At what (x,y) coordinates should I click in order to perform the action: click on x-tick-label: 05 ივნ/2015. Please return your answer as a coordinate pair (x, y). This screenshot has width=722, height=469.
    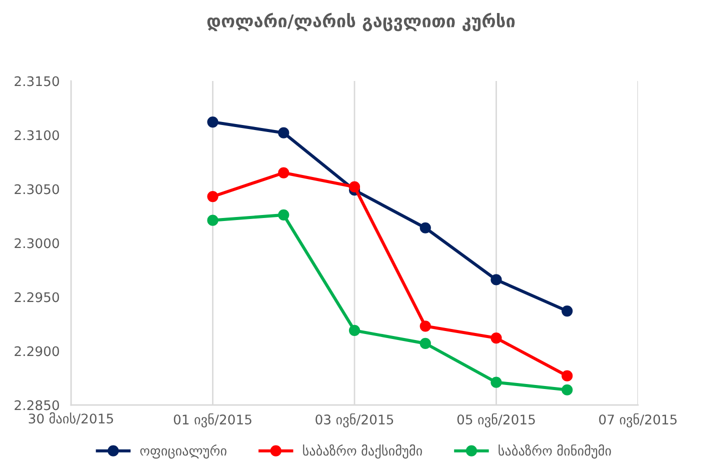
    Looking at the image, I should click on (496, 420).